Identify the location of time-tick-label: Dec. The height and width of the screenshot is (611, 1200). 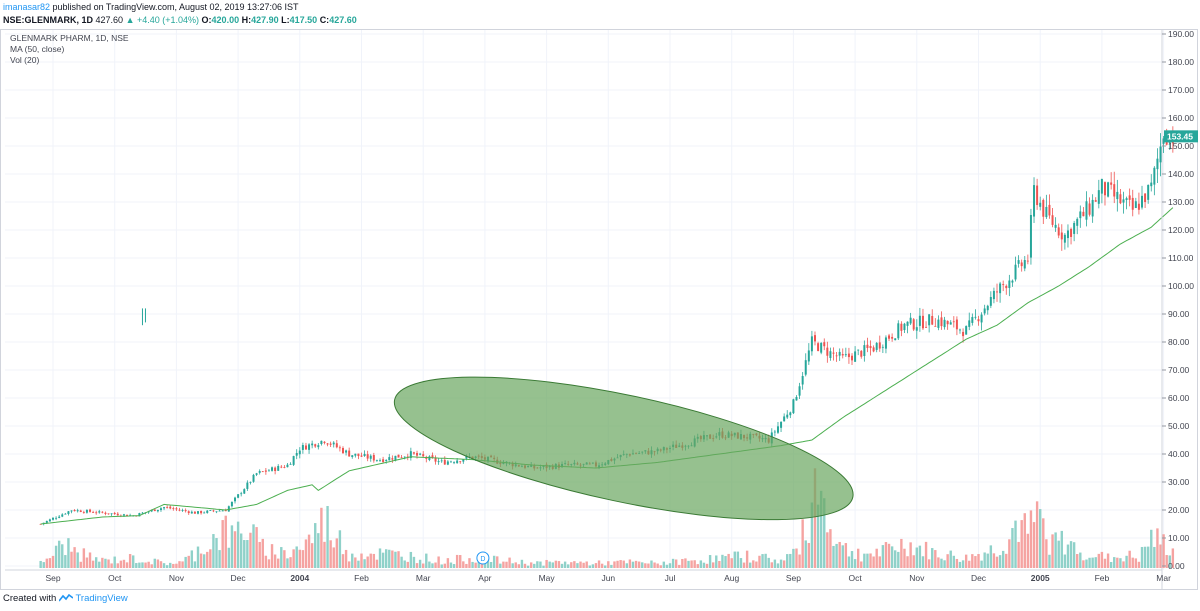
(979, 578).